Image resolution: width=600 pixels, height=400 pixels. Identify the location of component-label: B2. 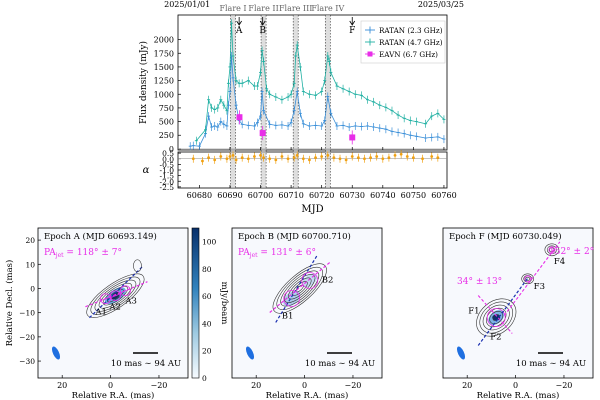
(328, 280).